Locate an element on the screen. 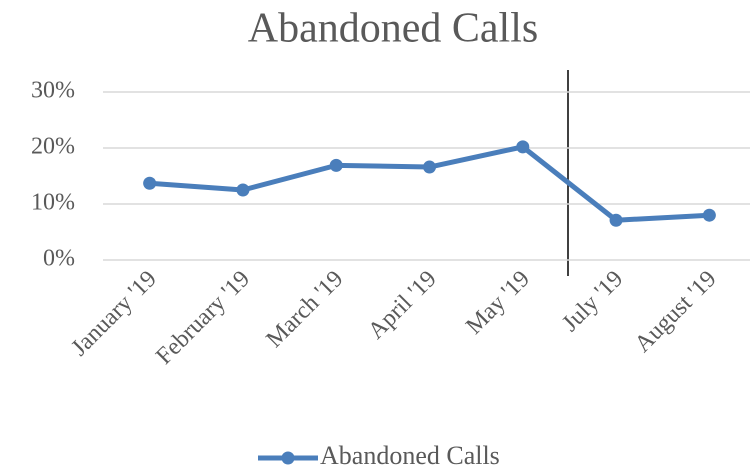 This screenshot has height=472, width=753. x-tick-label: August '19 is located at coordinates (676, 312).